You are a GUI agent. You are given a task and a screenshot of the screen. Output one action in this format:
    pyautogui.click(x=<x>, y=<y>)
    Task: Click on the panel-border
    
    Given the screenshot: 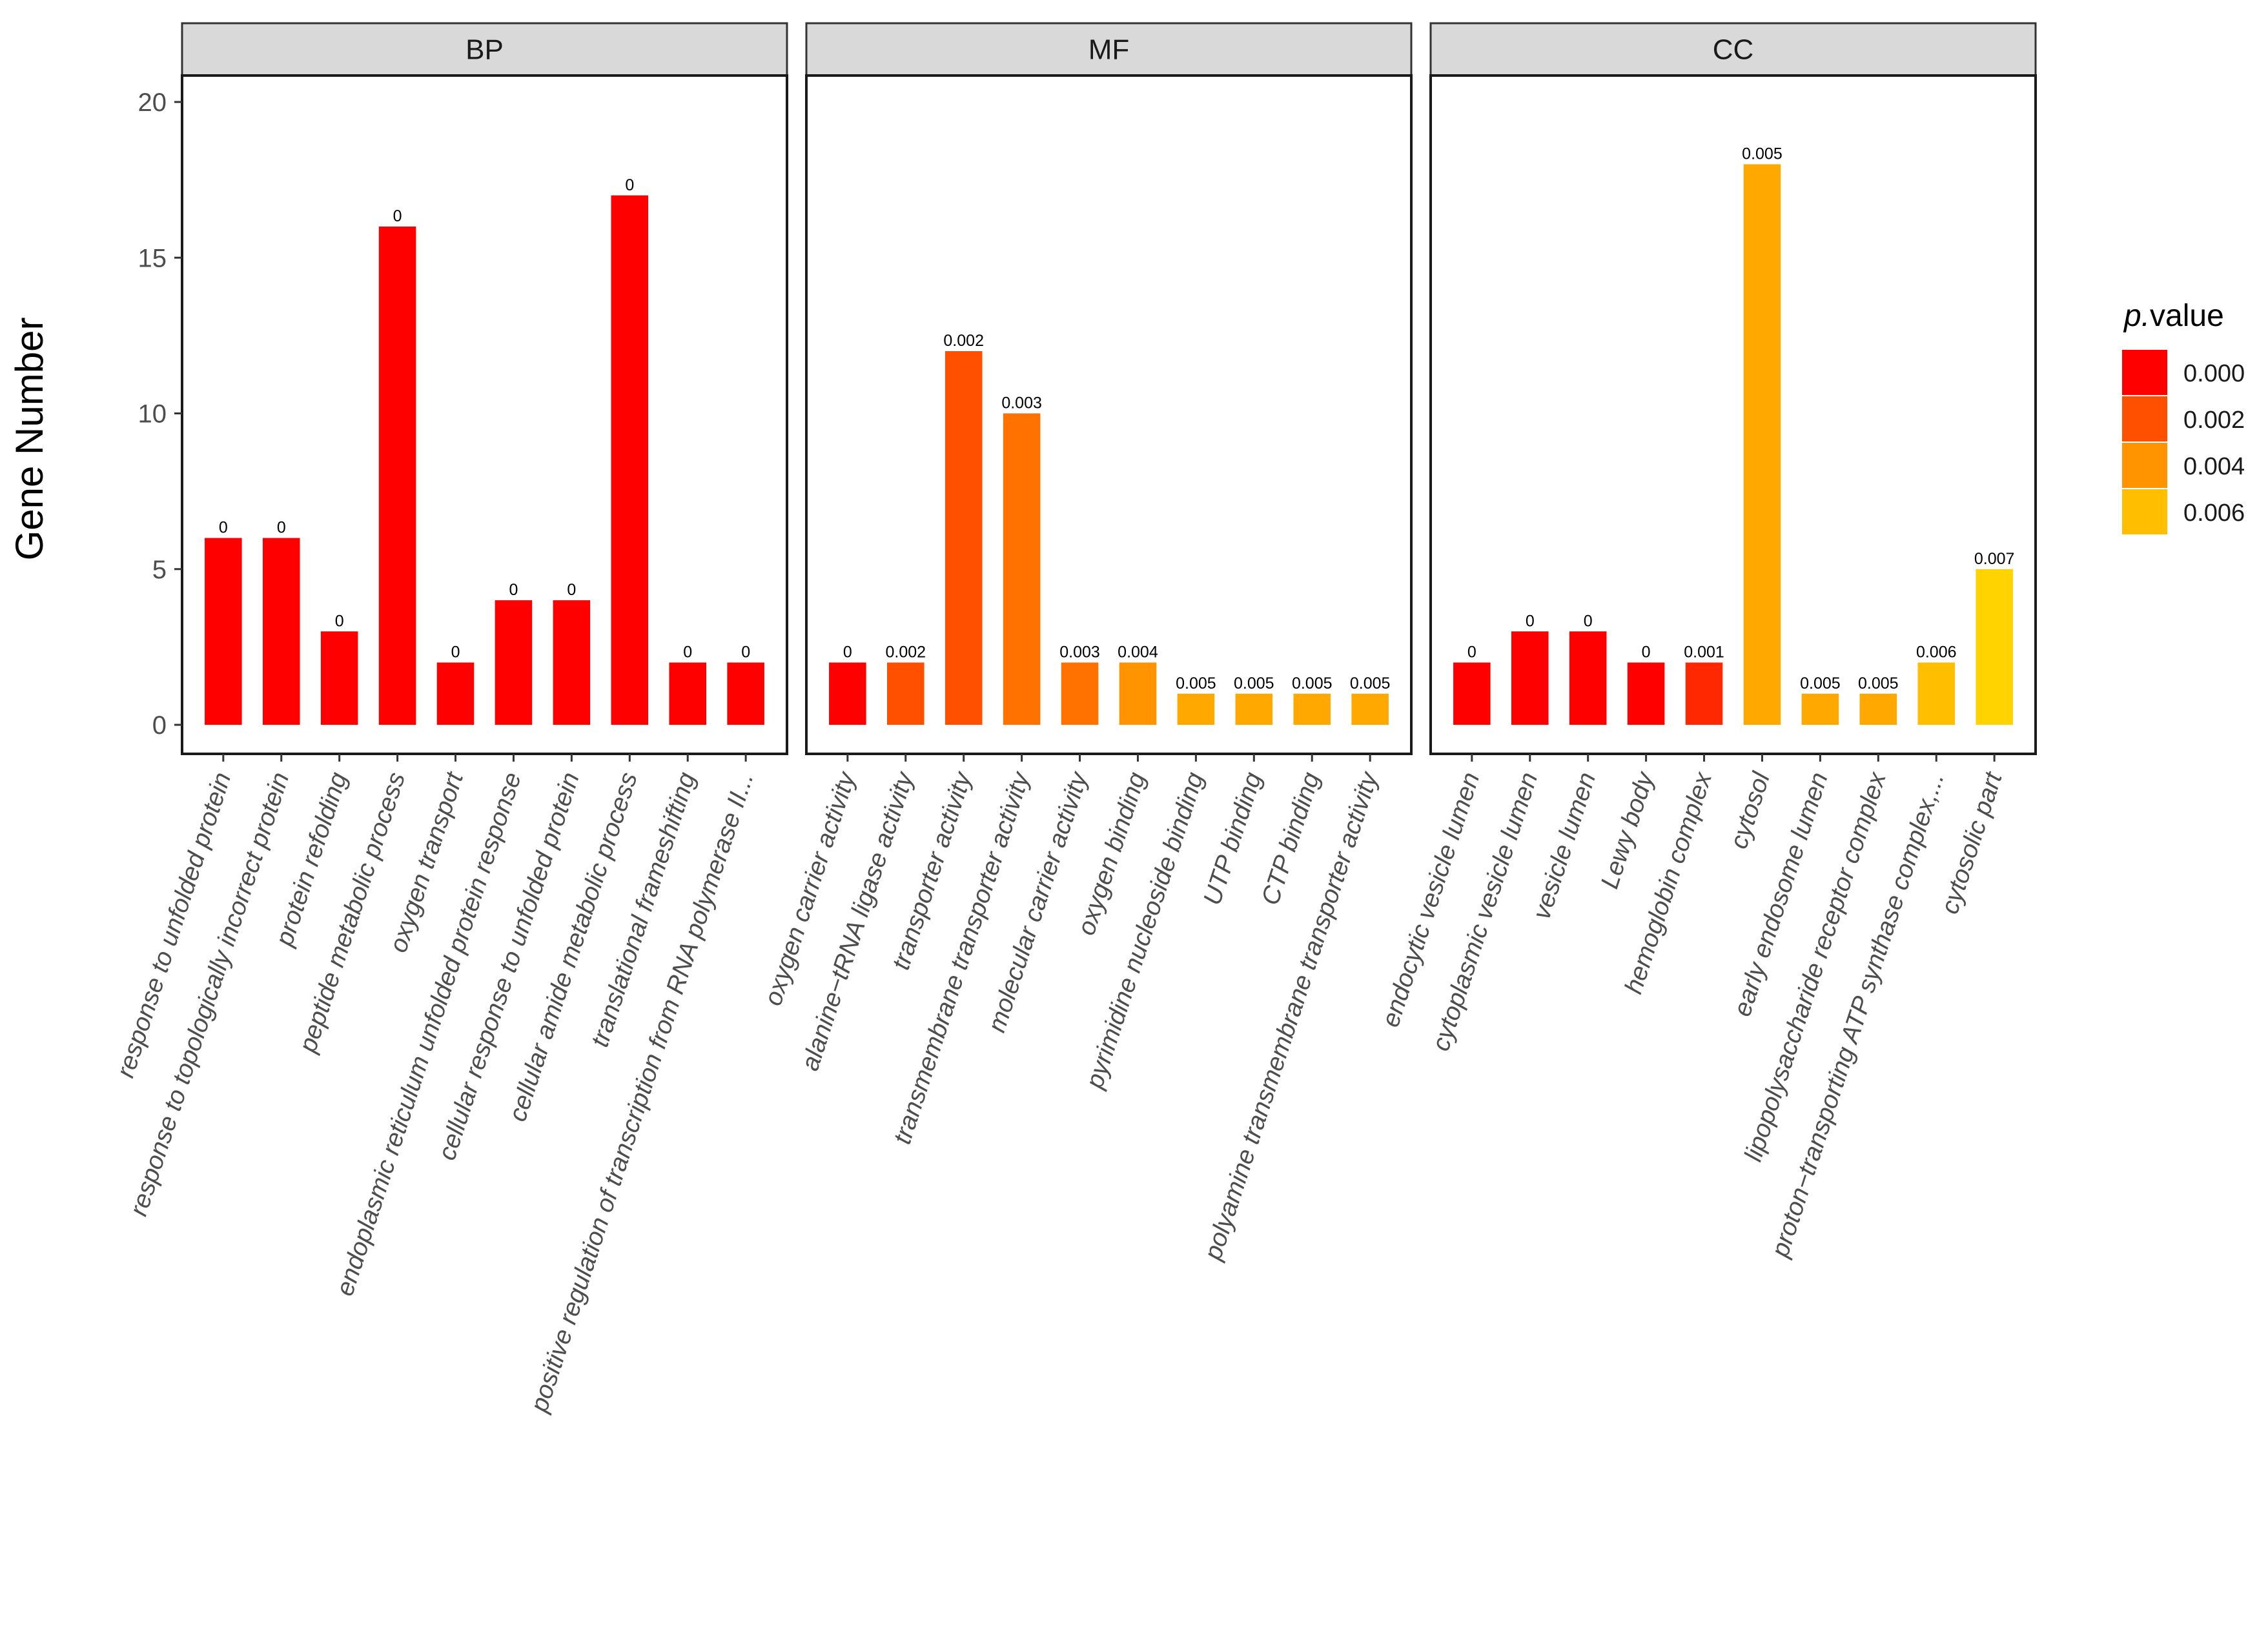 What is the action you would take?
    pyautogui.click(x=1109, y=415)
    